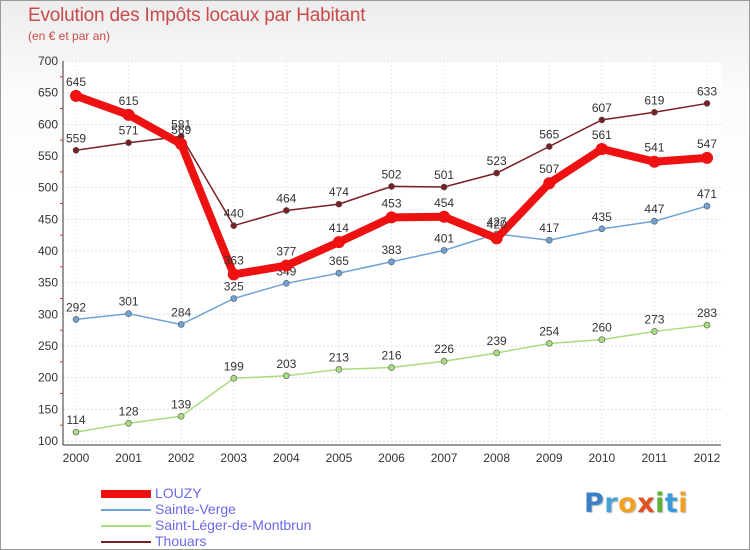 This screenshot has width=750, height=550. I want to click on data-label-louzy: 541, so click(654, 148).